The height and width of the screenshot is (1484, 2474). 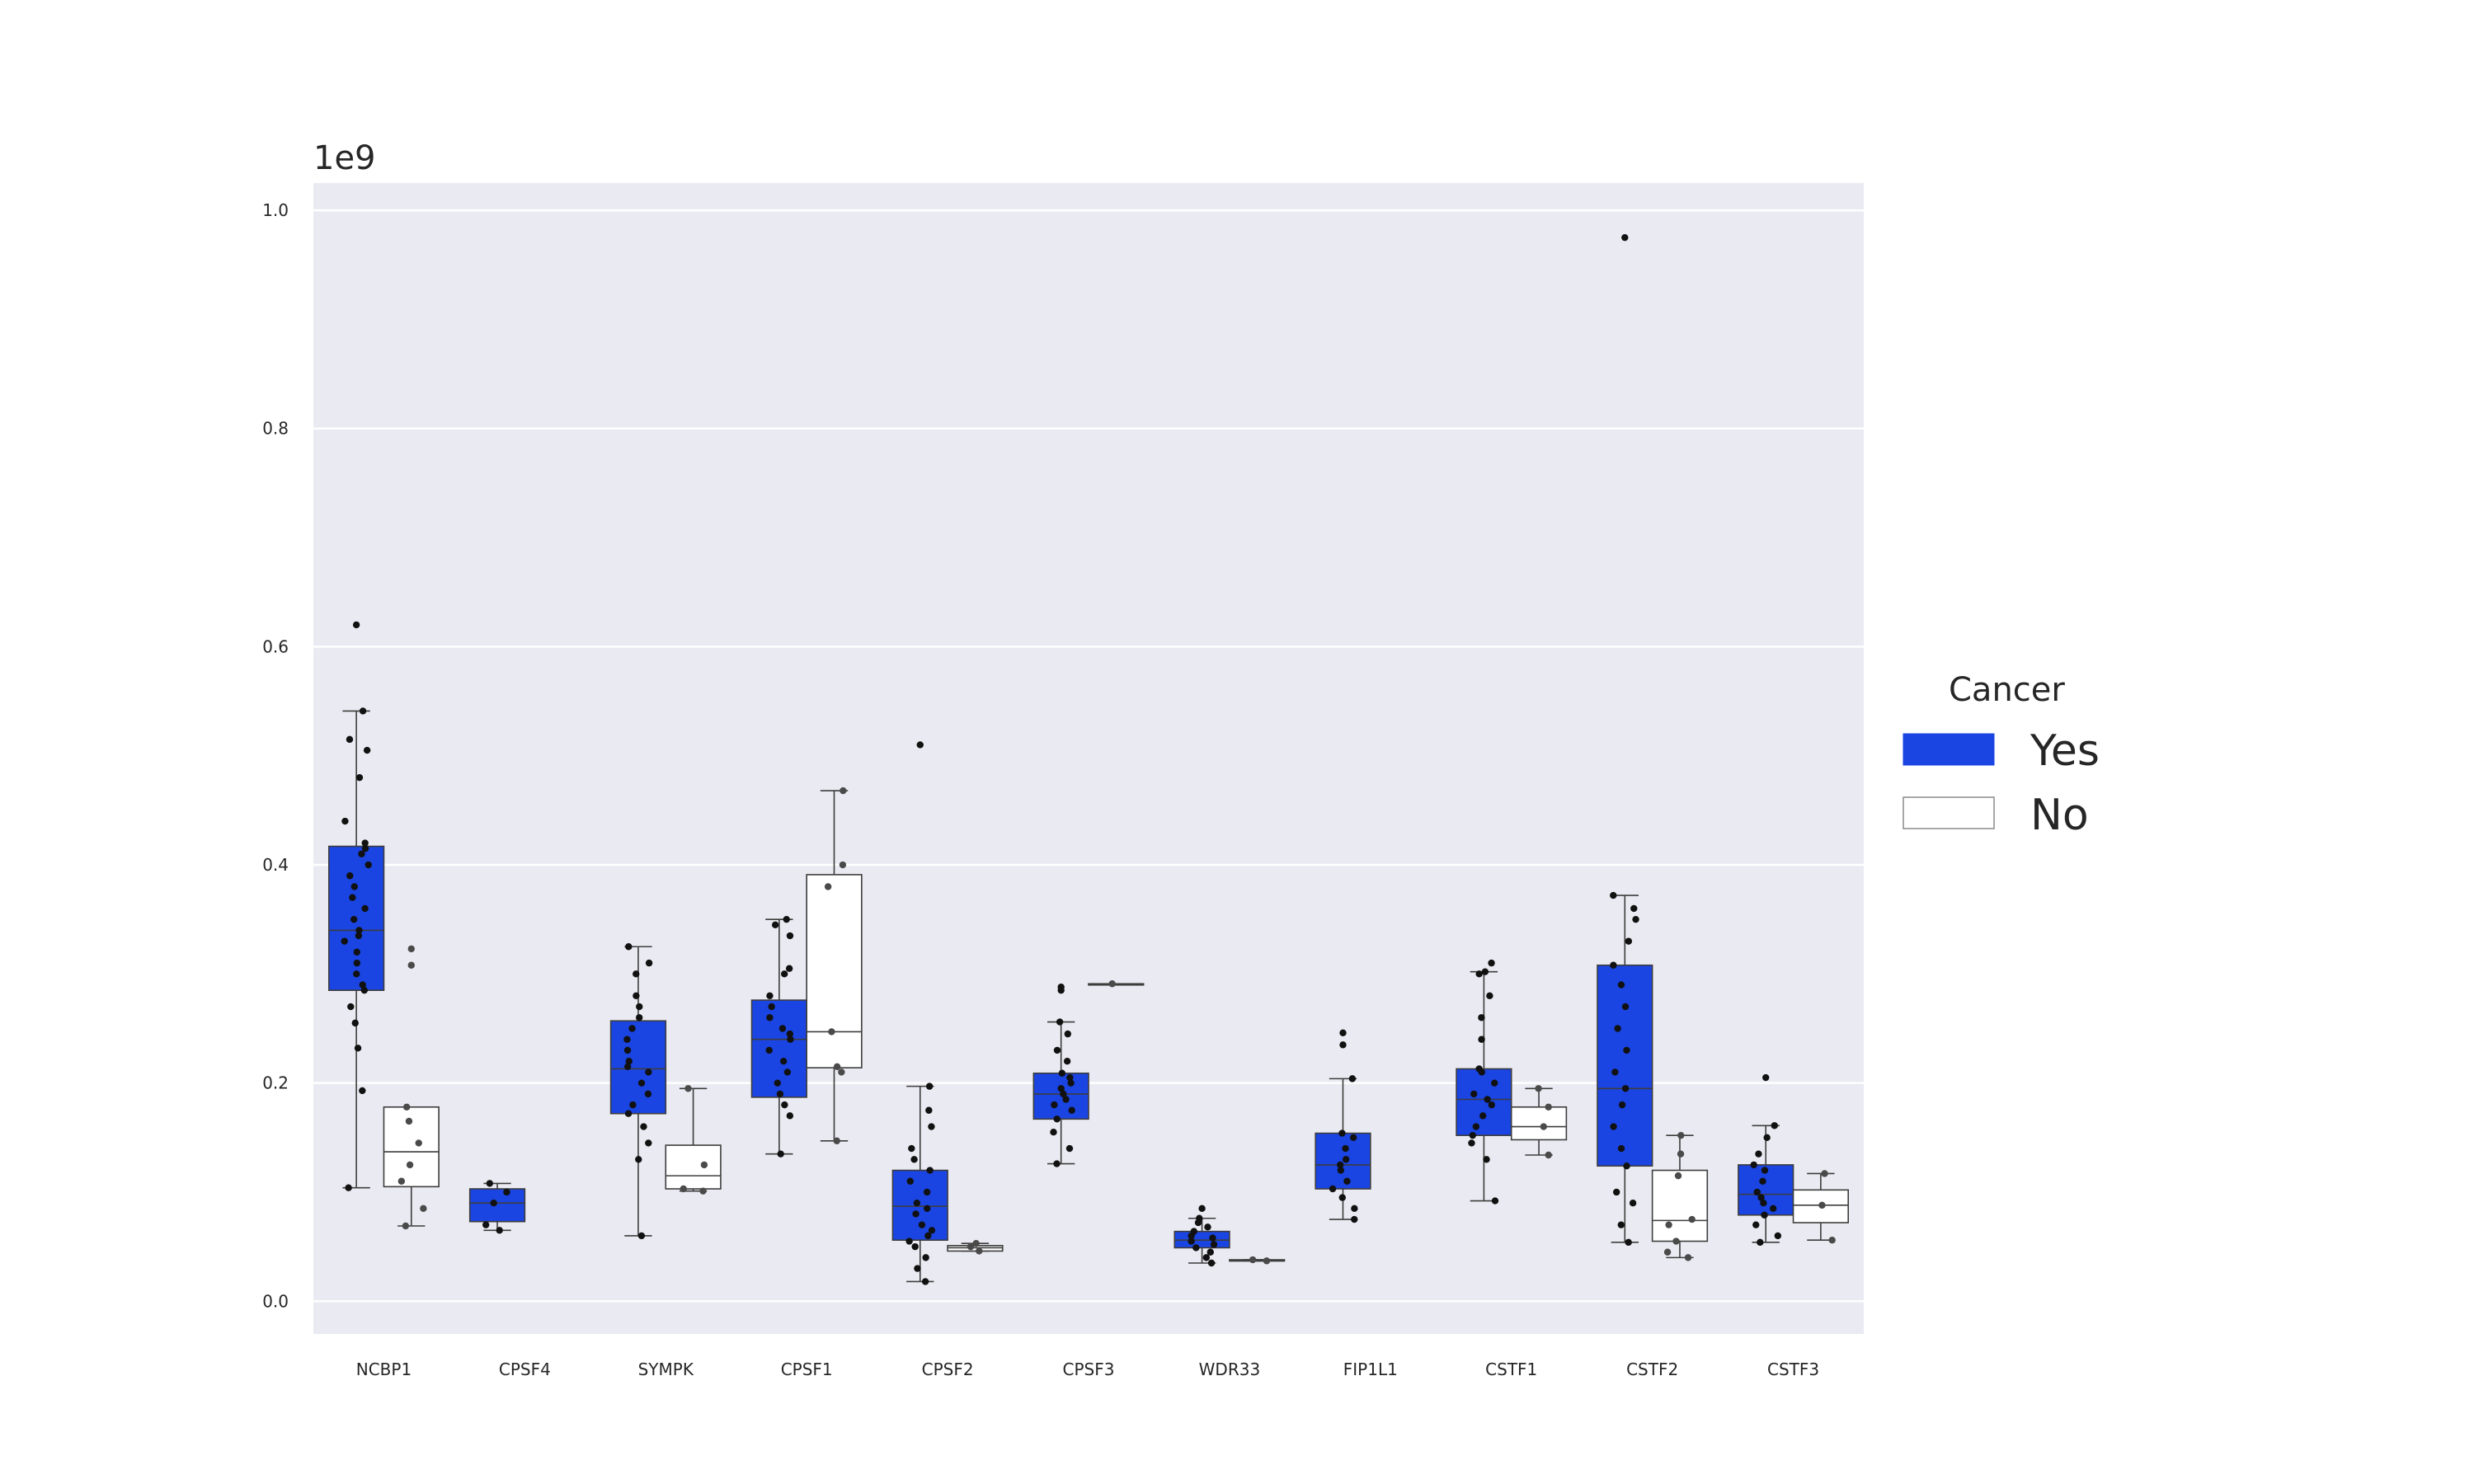 What do you see at coordinates (275, 1301) in the screenshot?
I see `y-tick-label: 0.0` at bounding box center [275, 1301].